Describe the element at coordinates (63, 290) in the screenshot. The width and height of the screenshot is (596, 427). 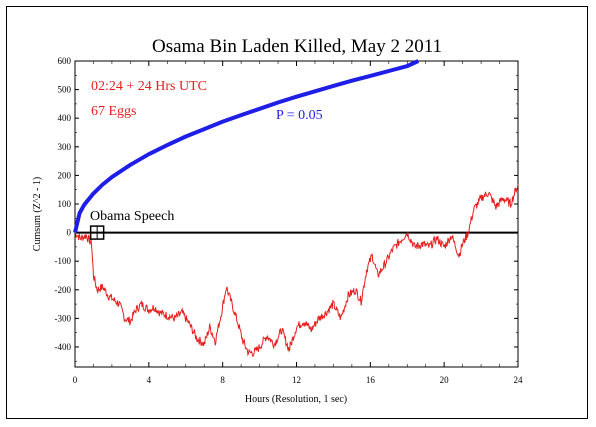
I see `y-tick-label: -200` at that location.